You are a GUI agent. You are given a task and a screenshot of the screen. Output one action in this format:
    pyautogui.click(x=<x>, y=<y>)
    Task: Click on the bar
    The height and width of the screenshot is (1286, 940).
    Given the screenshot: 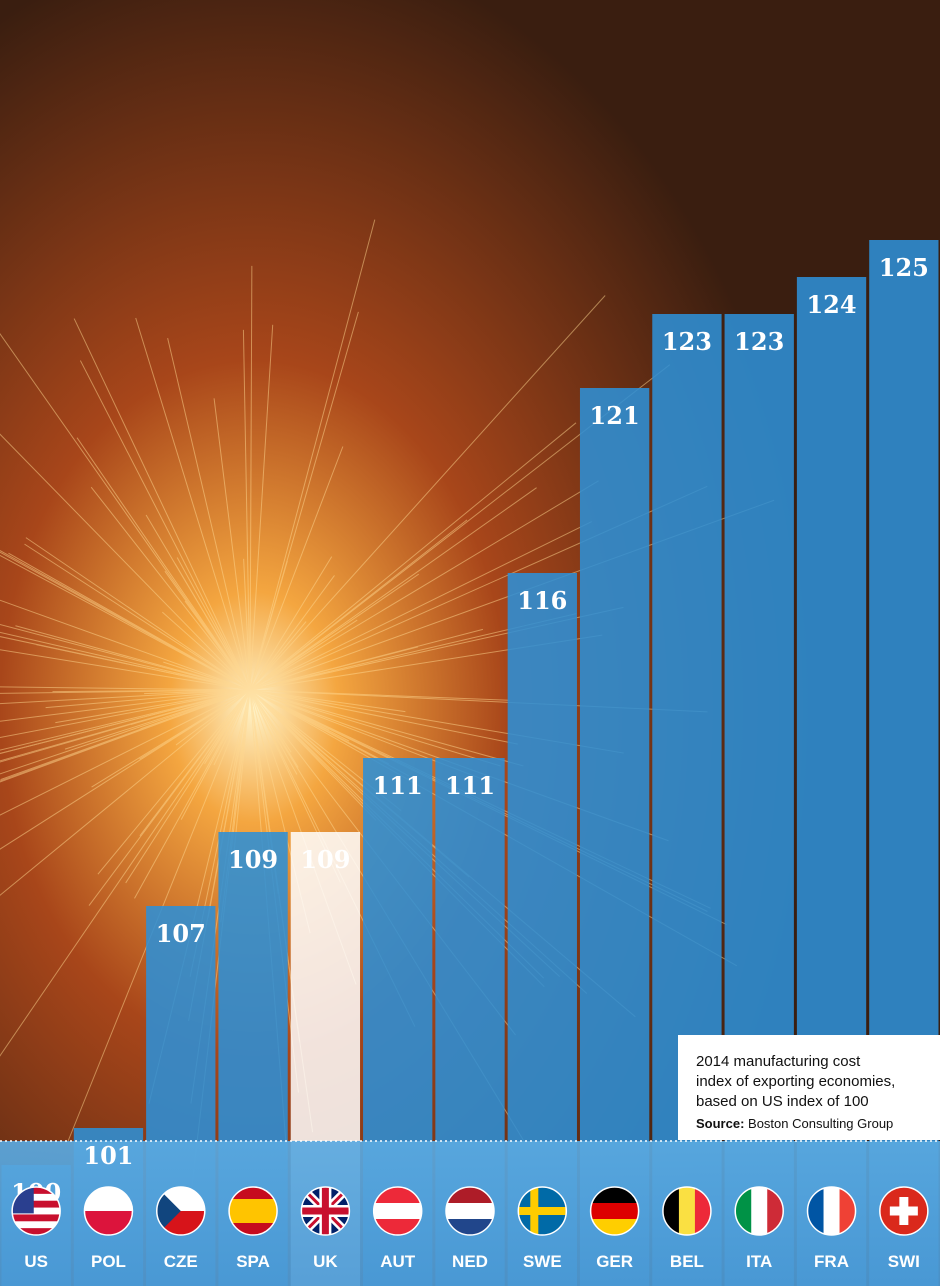 What is the action you would take?
    pyautogui.click(x=687, y=800)
    